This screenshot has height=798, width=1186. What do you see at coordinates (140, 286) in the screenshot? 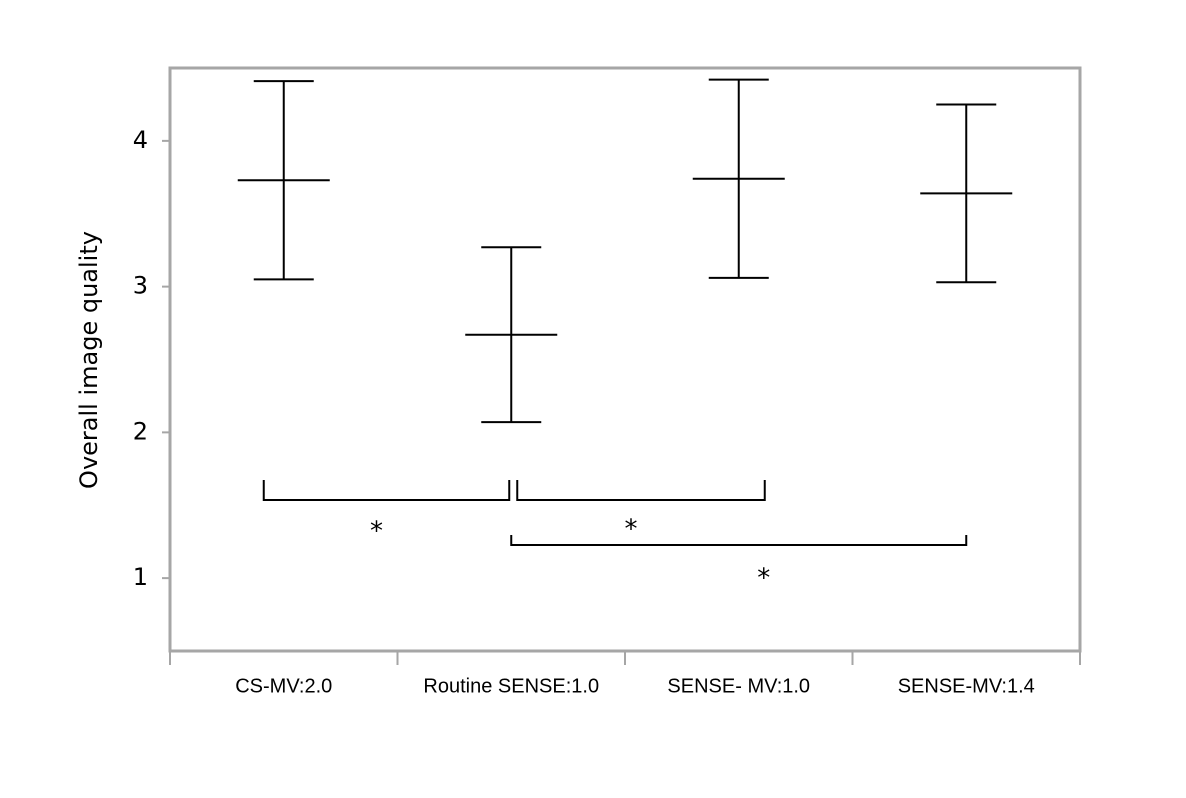
I see `y-tick-label: 3` at bounding box center [140, 286].